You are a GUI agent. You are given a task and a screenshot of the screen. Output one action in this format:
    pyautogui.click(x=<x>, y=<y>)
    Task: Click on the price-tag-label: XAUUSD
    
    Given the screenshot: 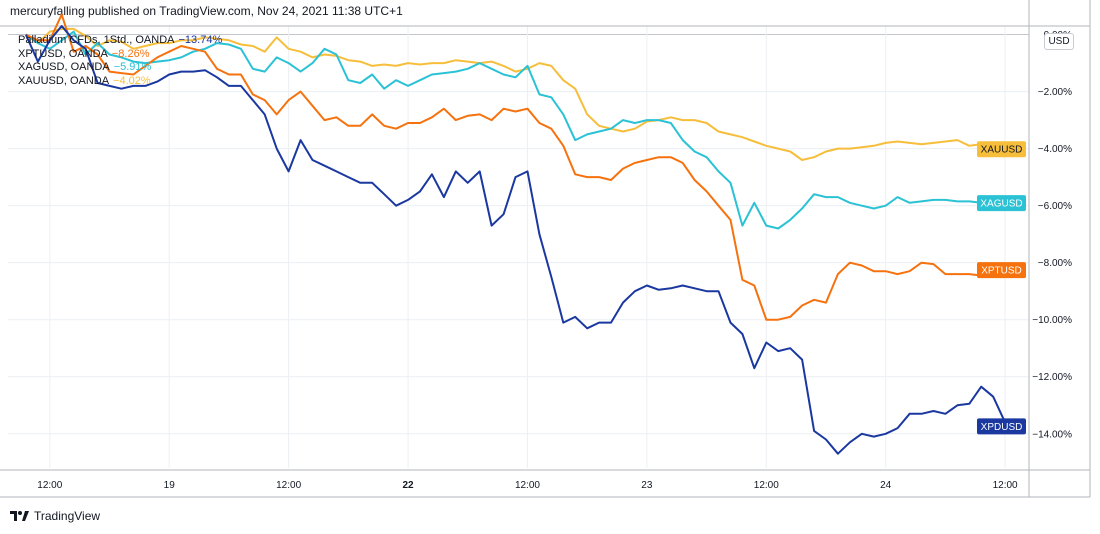 What is the action you would take?
    pyautogui.click(x=1002, y=150)
    